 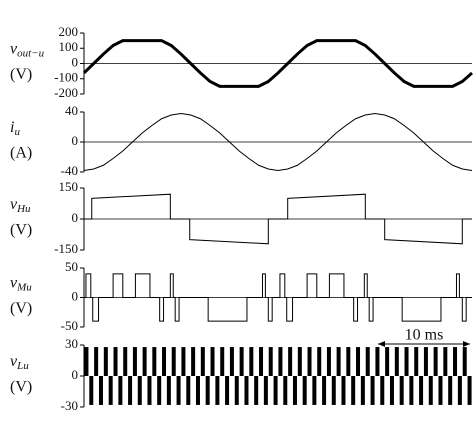 What do you see at coordinates (22, 366) in the screenshot?
I see `y-label-subscript: Lu` at bounding box center [22, 366].